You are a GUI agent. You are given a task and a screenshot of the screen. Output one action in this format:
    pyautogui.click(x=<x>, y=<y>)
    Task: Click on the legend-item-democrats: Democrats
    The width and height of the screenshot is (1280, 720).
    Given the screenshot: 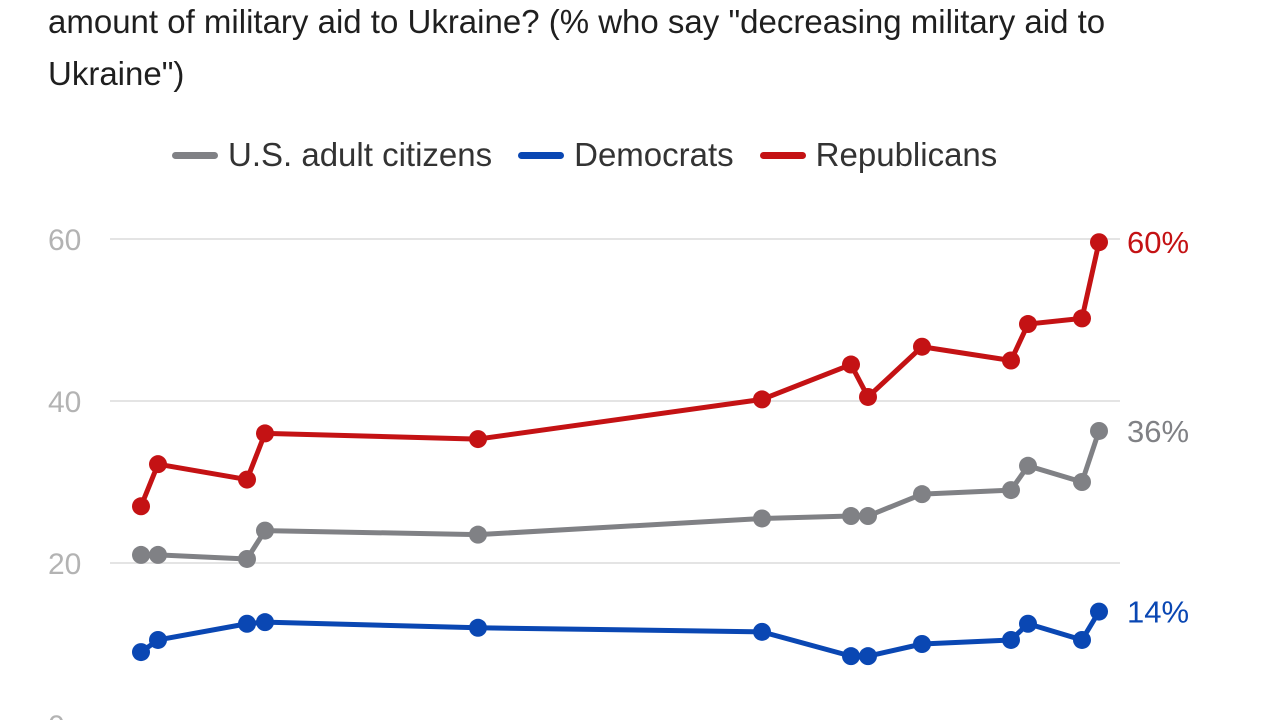 What is the action you would take?
    pyautogui.click(x=626, y=155)
    